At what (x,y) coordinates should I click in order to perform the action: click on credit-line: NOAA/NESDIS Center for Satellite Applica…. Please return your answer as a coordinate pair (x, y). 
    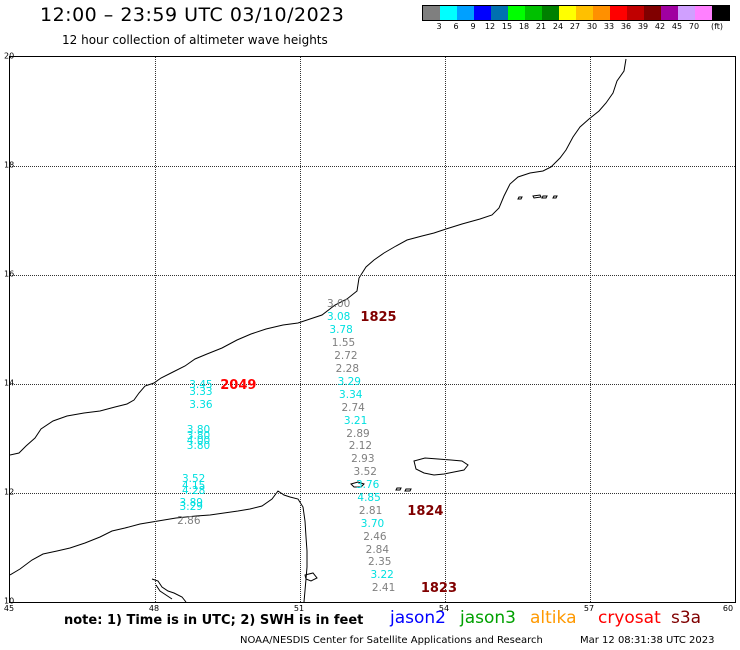
    Looking at the image, I should click on (391, 640).